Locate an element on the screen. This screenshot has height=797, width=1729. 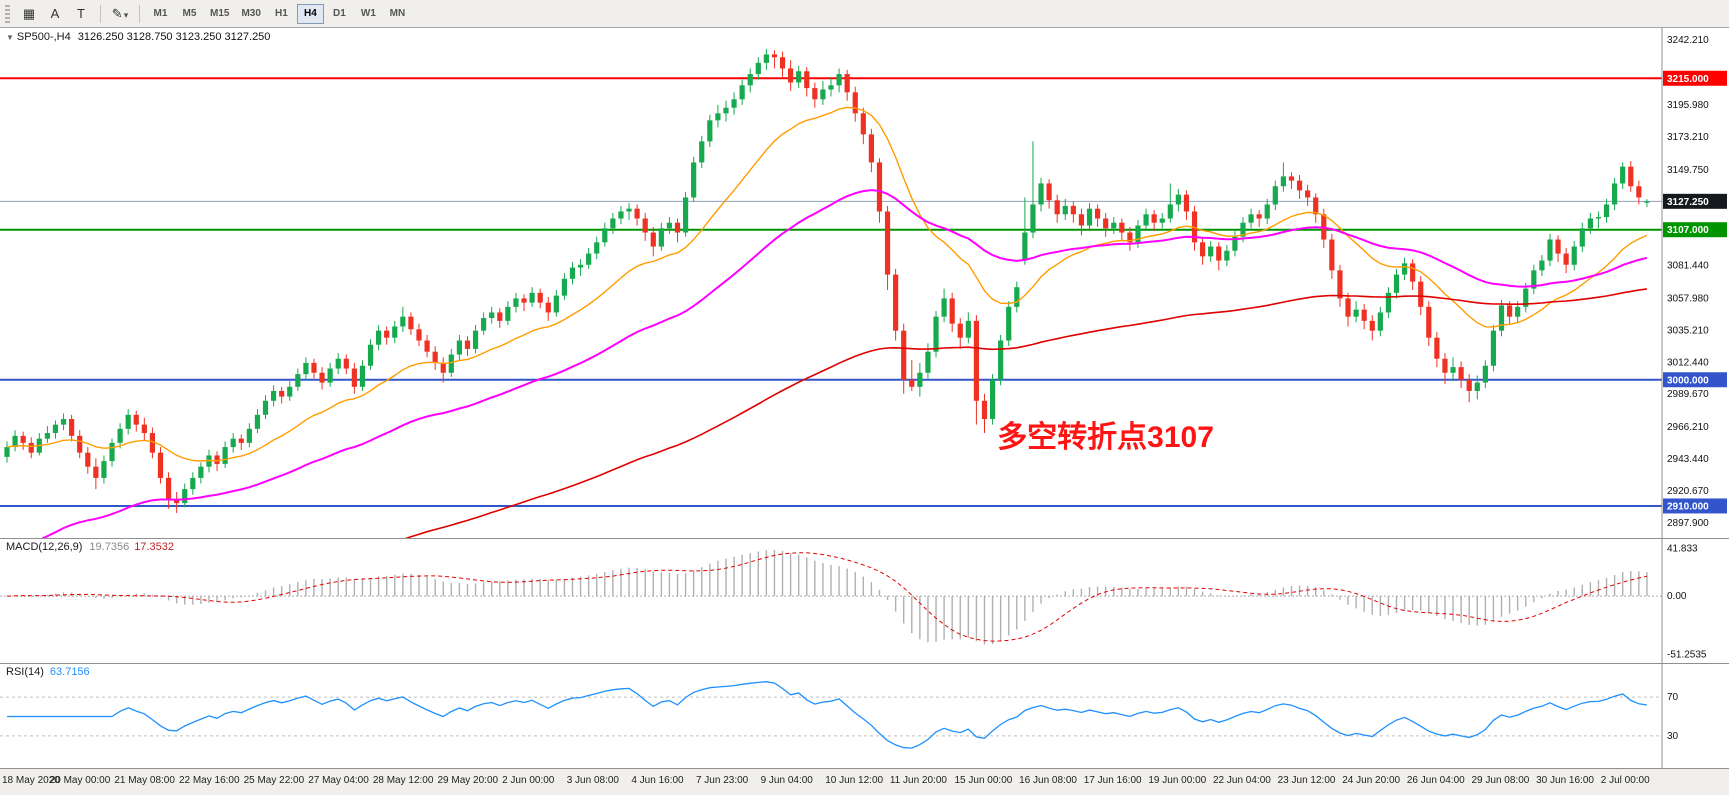
timeframe-m30: M30 is located at coordinates (250, 14).